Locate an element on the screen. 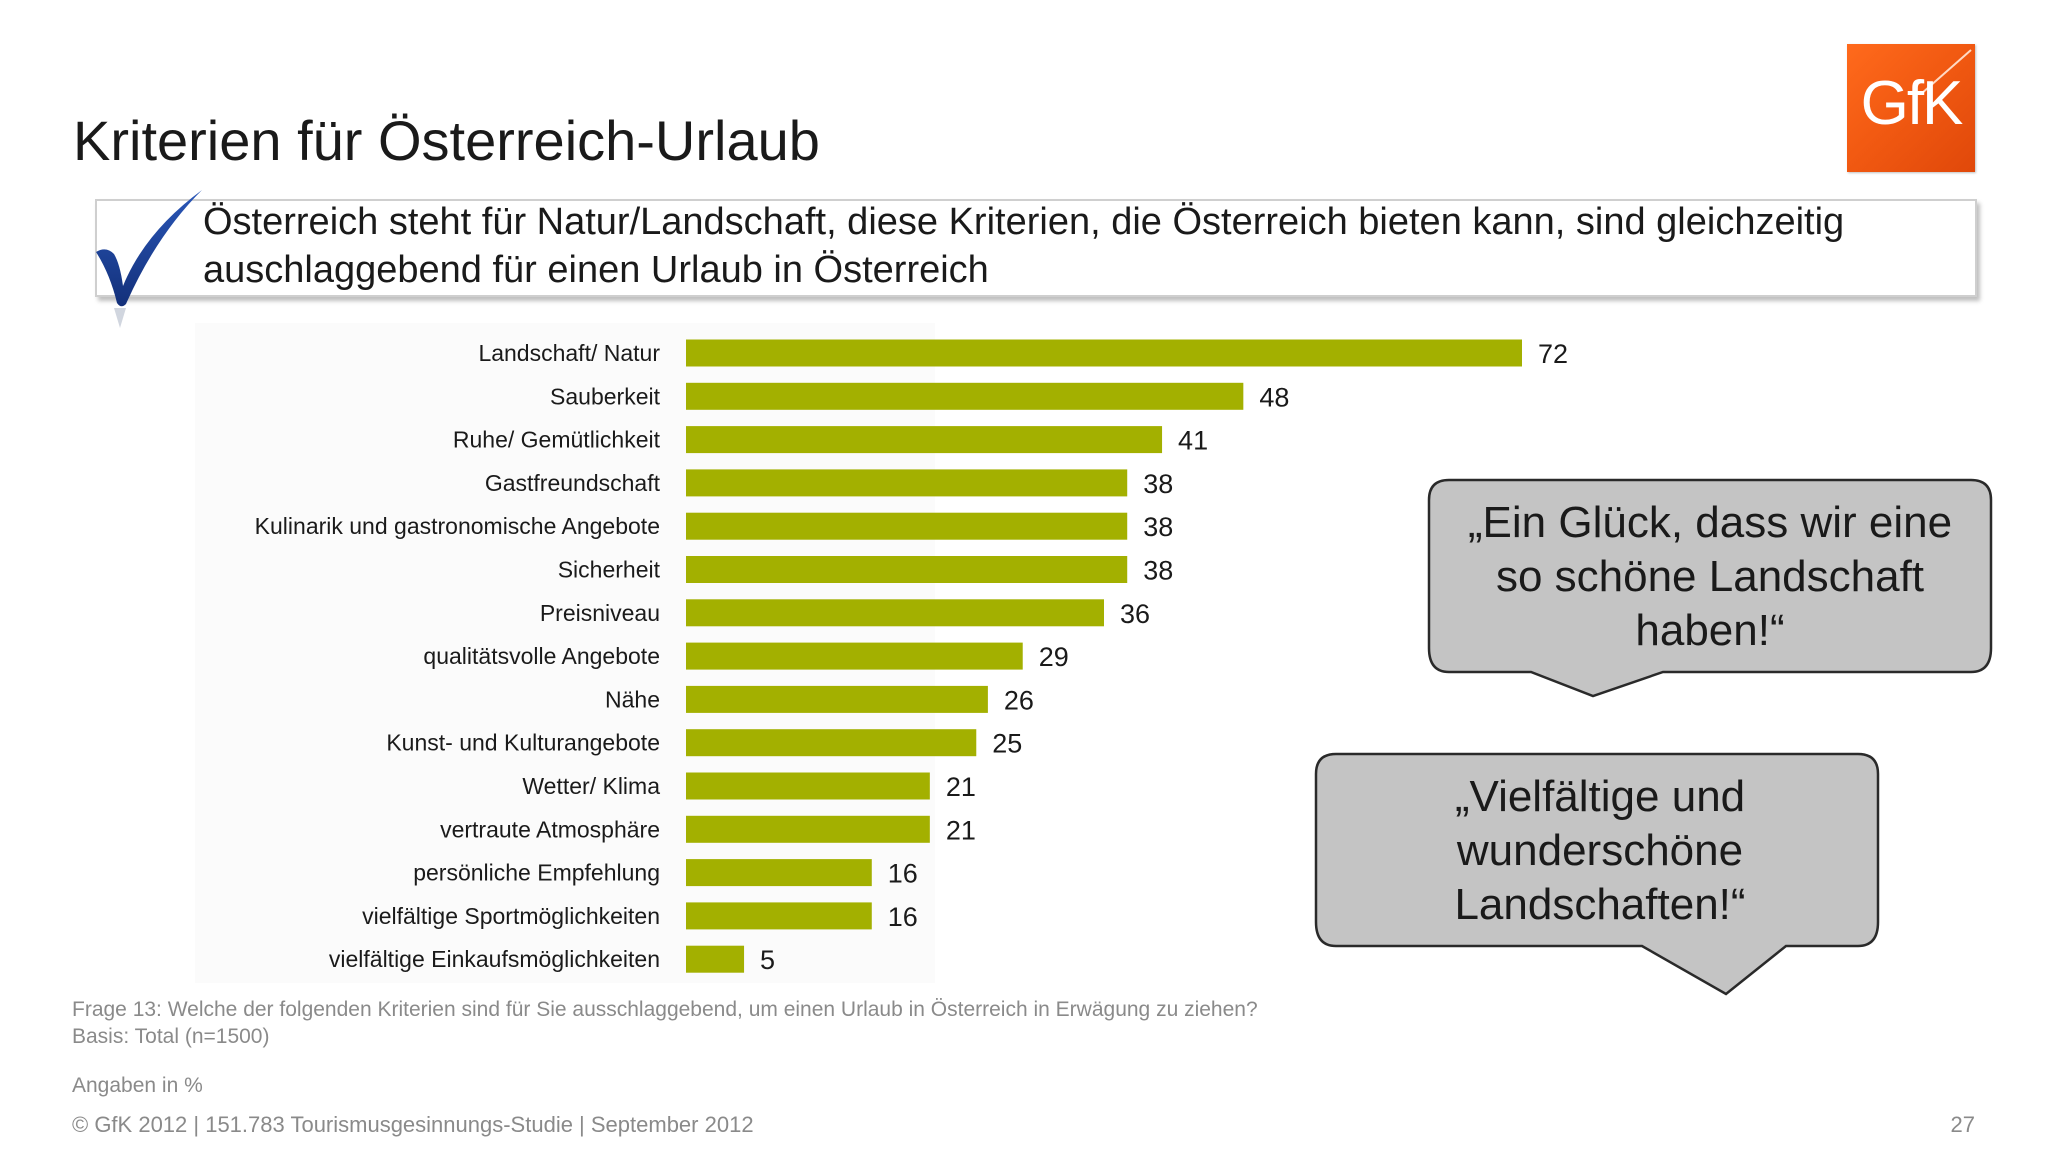 Image resolution: width=2048 pixels, height=1152 pixels. category-label: Landschaft/ Natur is located at coordinates (569, 353).